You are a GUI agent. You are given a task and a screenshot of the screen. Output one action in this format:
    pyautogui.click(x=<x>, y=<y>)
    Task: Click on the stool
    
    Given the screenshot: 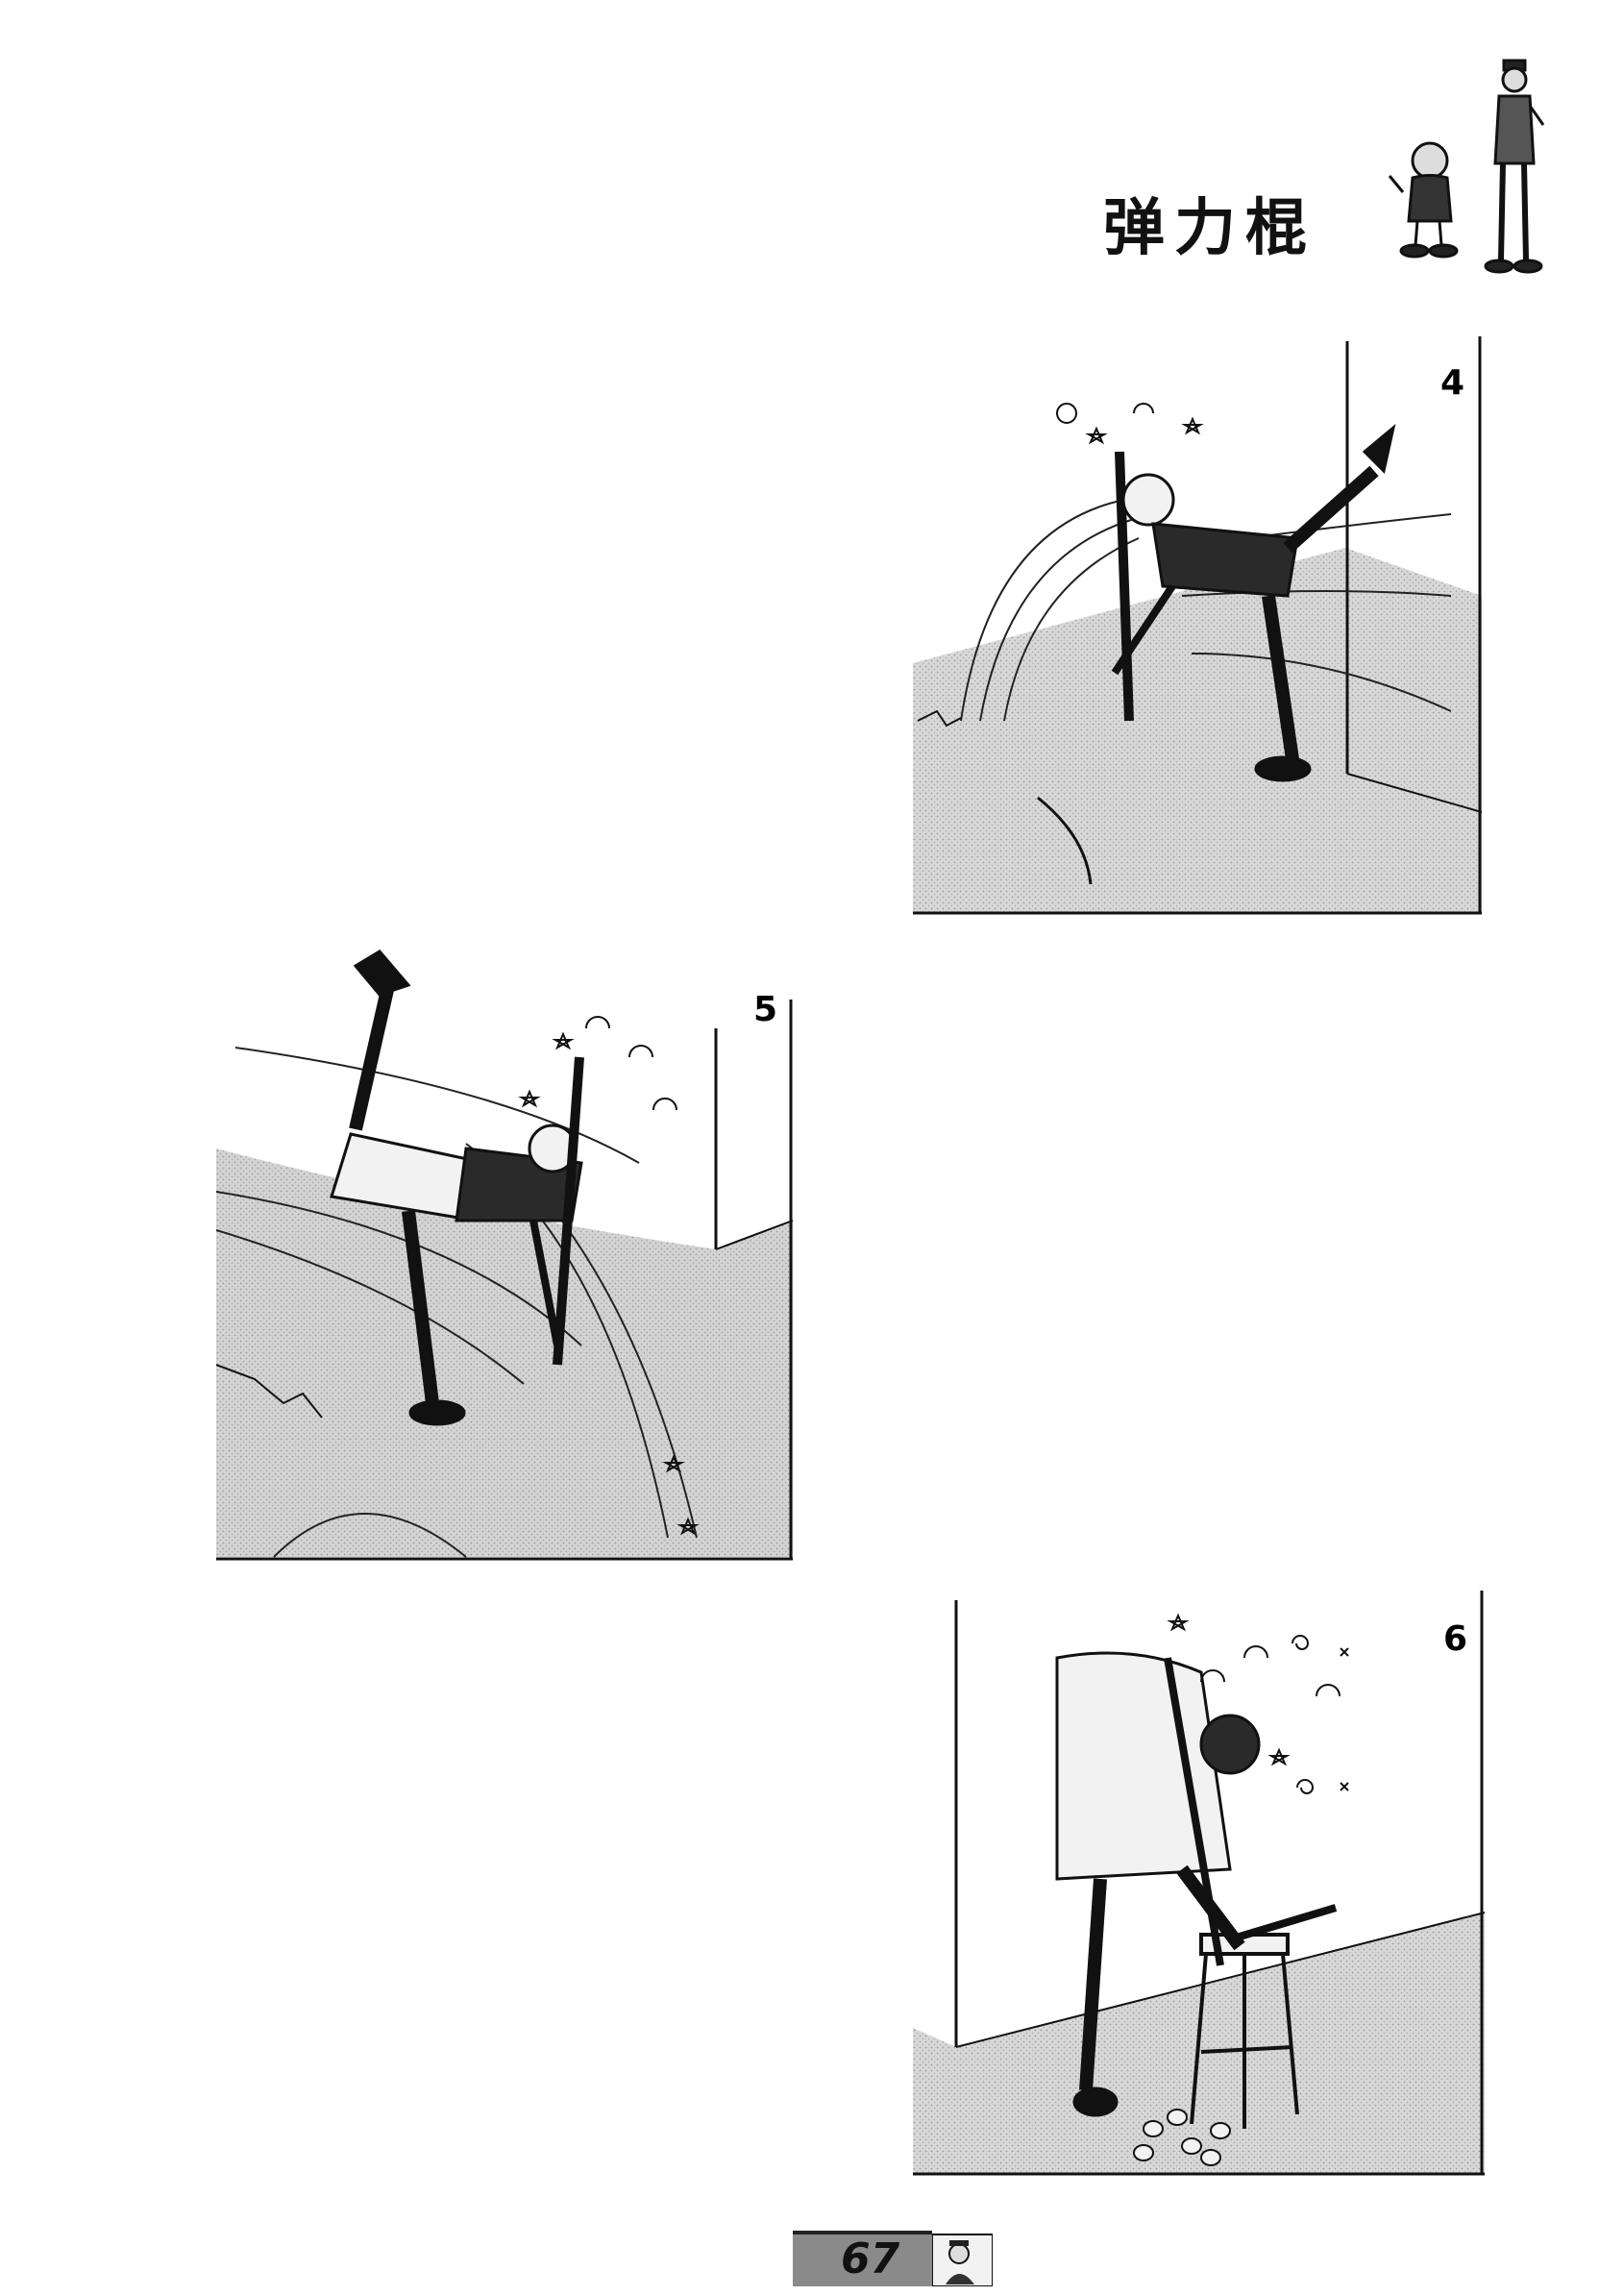 What is the action you would take?
    pyautogui.click(x=1245, y=2031)
    